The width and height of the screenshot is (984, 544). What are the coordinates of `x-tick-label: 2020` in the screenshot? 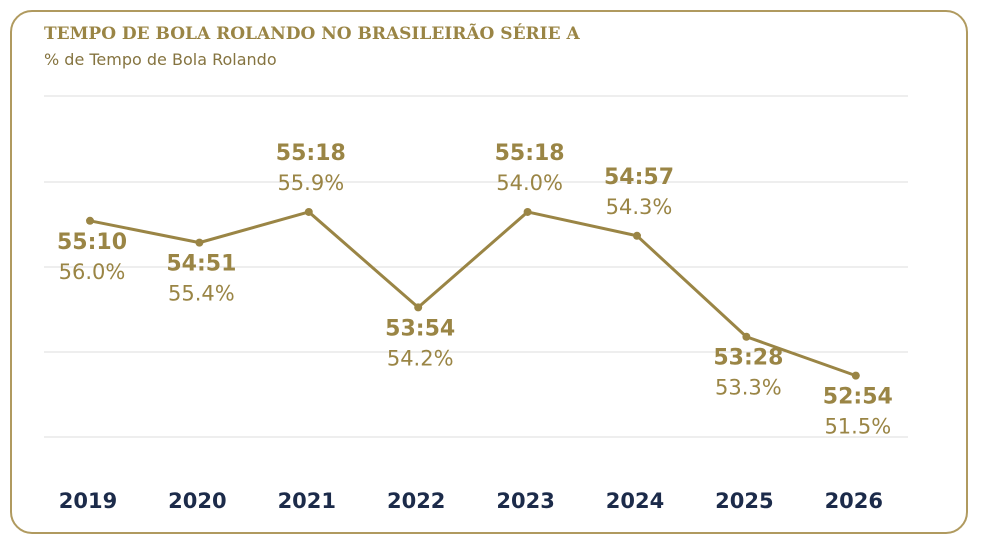 It's located at (197, 501).